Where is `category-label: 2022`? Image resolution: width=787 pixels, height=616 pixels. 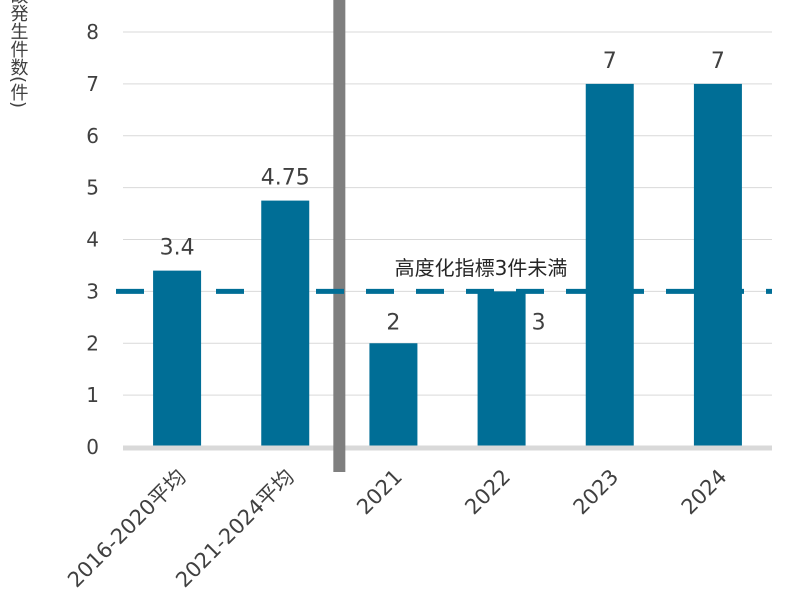
category-label: 2022 is located at coordinates (487, 492).